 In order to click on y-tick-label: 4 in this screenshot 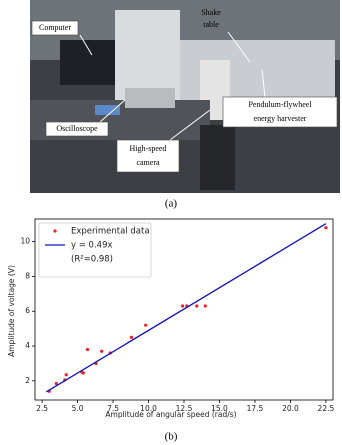, I will do `click(27, 345)`.